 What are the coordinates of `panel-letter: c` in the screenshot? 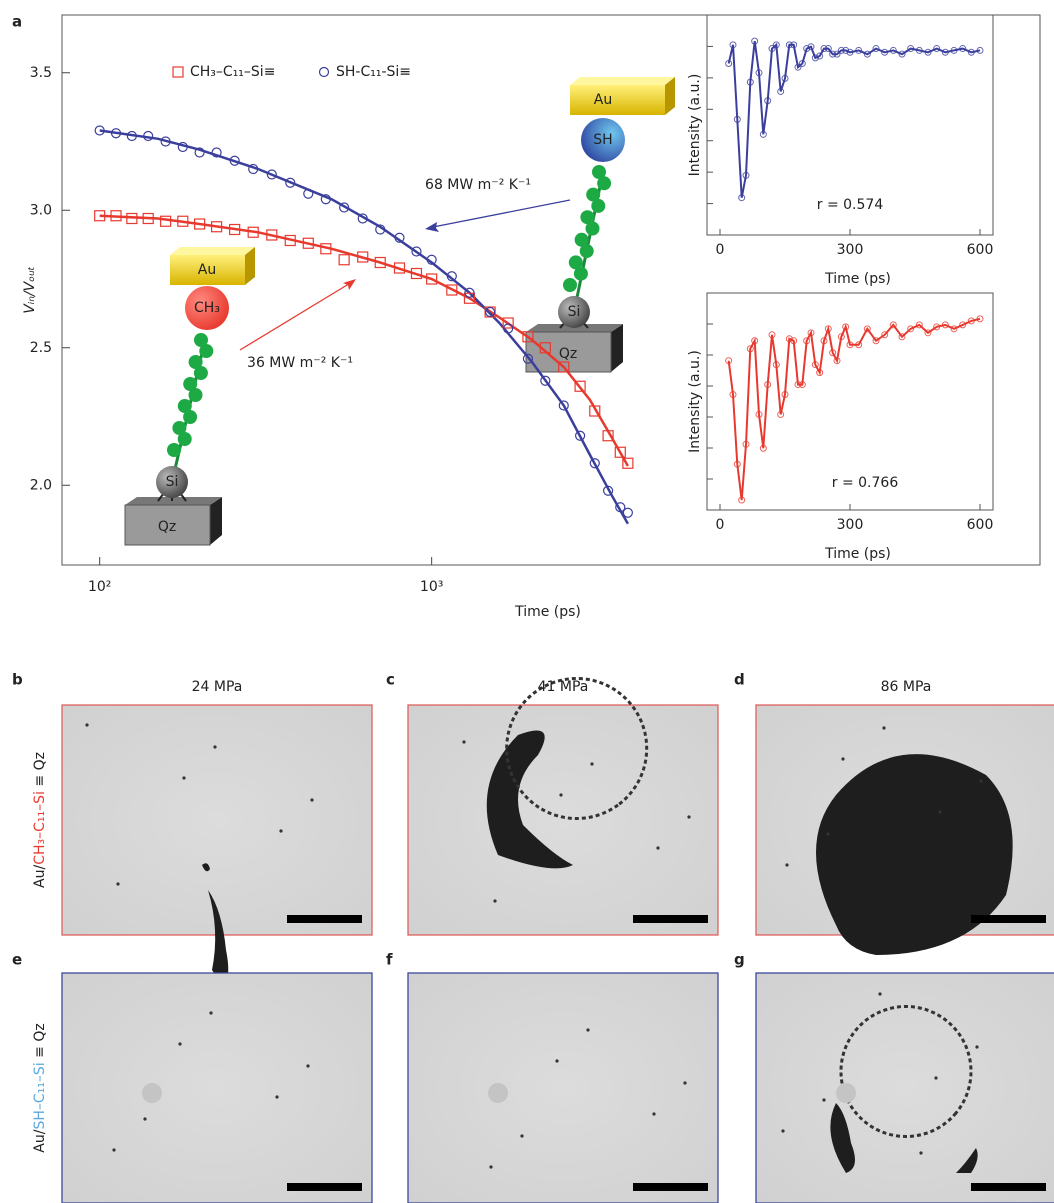 It's located at (390, 680).